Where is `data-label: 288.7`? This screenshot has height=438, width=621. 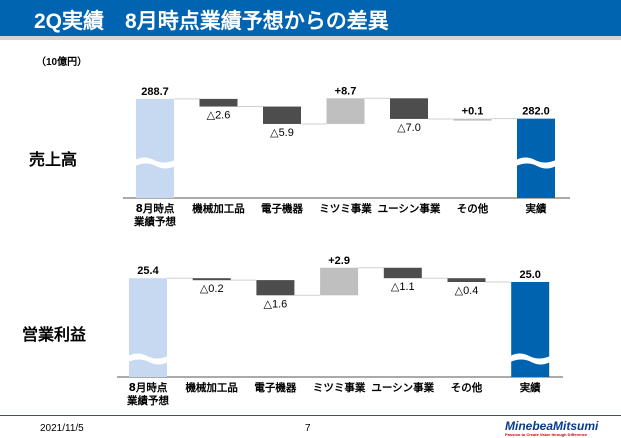 data-label: 288.7 is located at coordinates (155, 92).